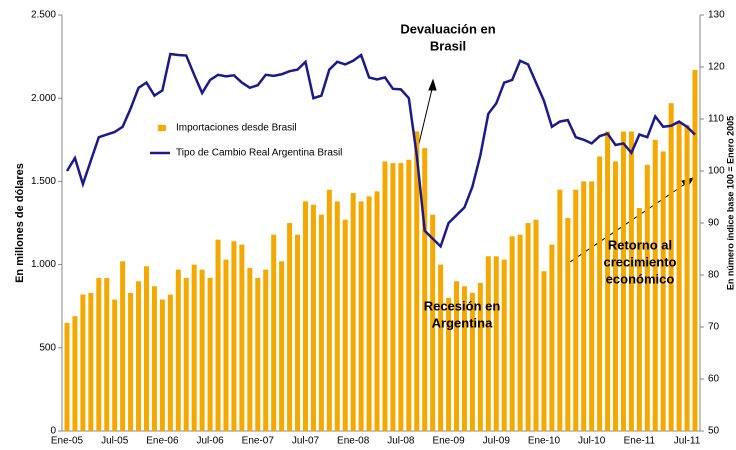 The image size is (736, 450). What do you see at coordinates (448, 441) in the screenshot?
I see `x-tick-label: Ene-09` at bounding box center [448, 441].